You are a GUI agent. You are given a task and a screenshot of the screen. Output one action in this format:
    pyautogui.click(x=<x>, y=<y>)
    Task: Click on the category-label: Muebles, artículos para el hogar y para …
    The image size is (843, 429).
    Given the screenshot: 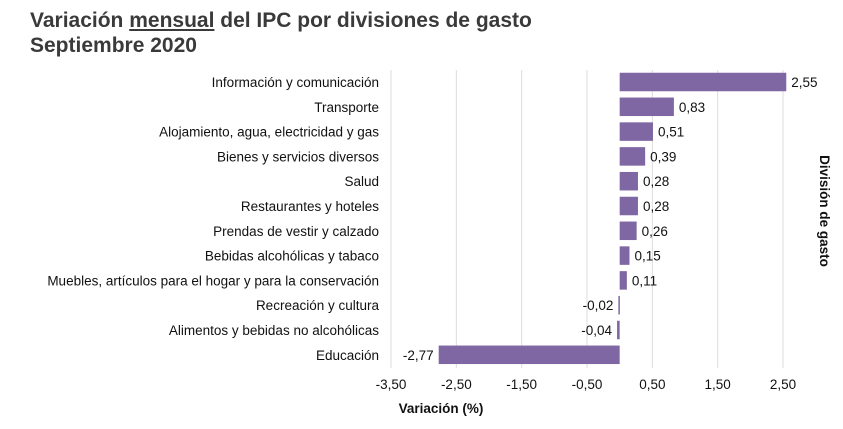 What is the action you would take?
    pyautogui.click(x=213, y=280)
    